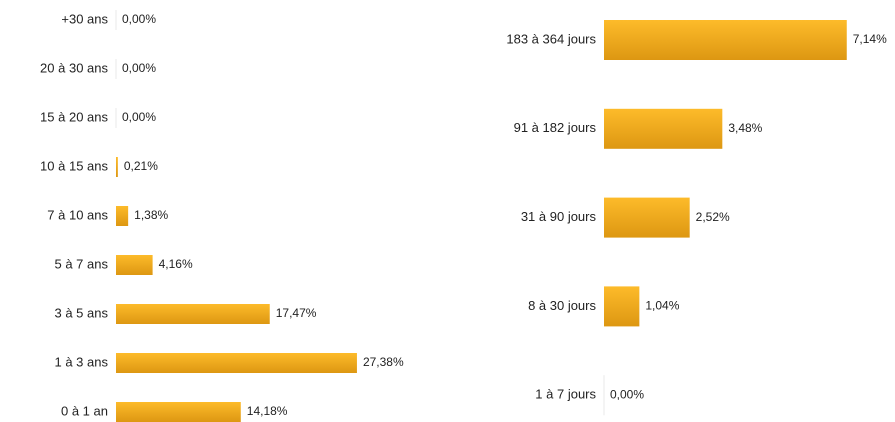  I want to click on category-label: 10 à 15 ans, so click(74, 165).